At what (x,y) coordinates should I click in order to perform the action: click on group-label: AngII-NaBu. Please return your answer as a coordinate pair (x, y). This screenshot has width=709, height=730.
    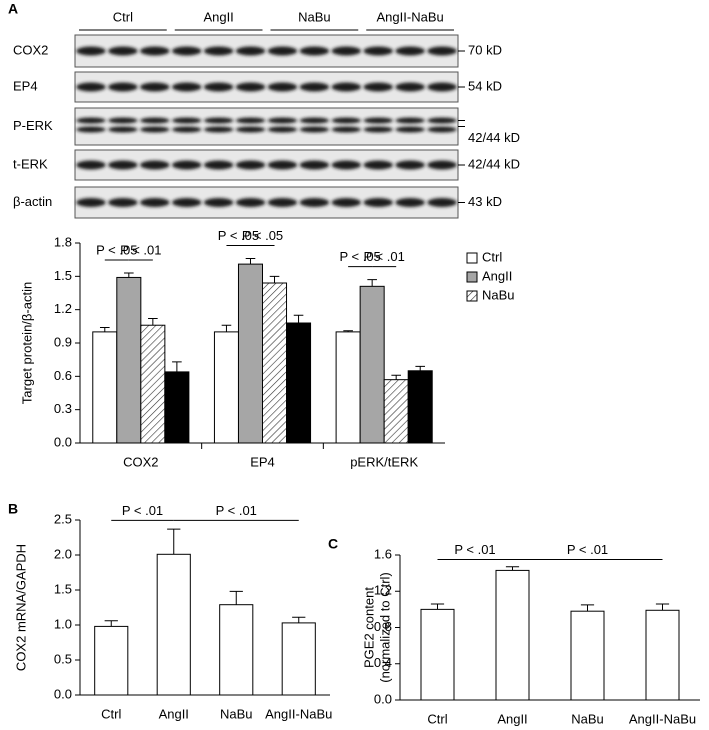
    Looking at the image, I should click on (410, 16).